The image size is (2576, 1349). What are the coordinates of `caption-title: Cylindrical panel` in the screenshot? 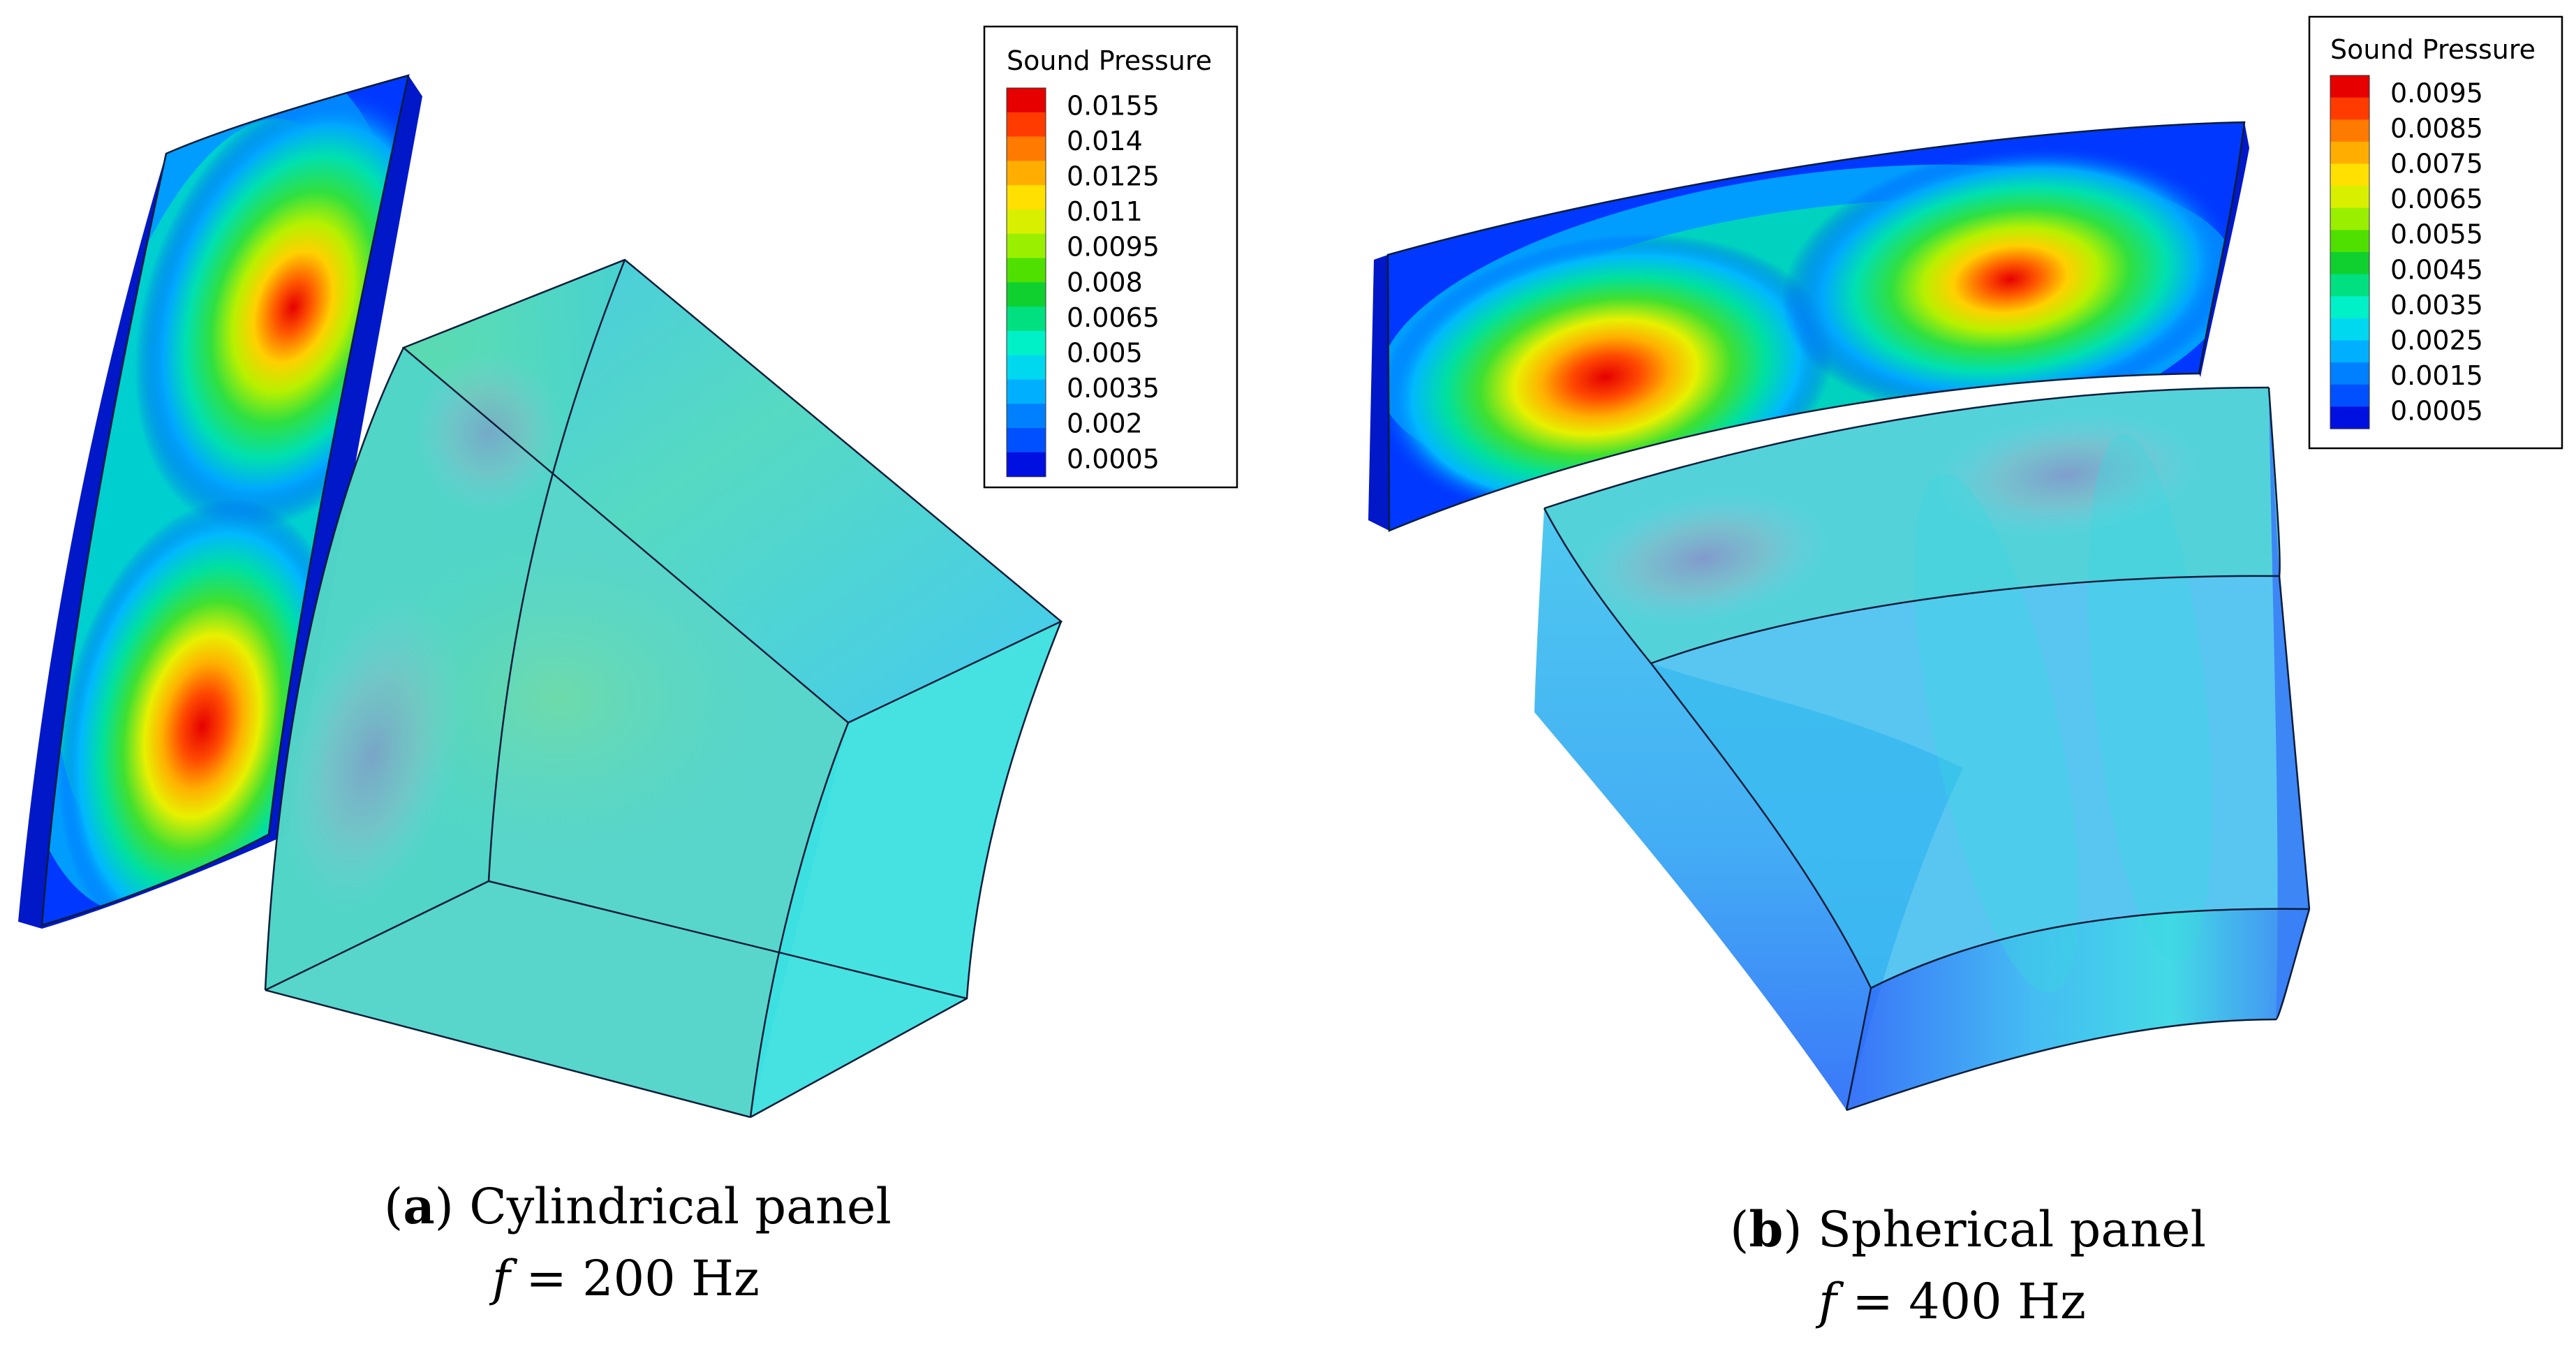 It's located at (680, 1206).